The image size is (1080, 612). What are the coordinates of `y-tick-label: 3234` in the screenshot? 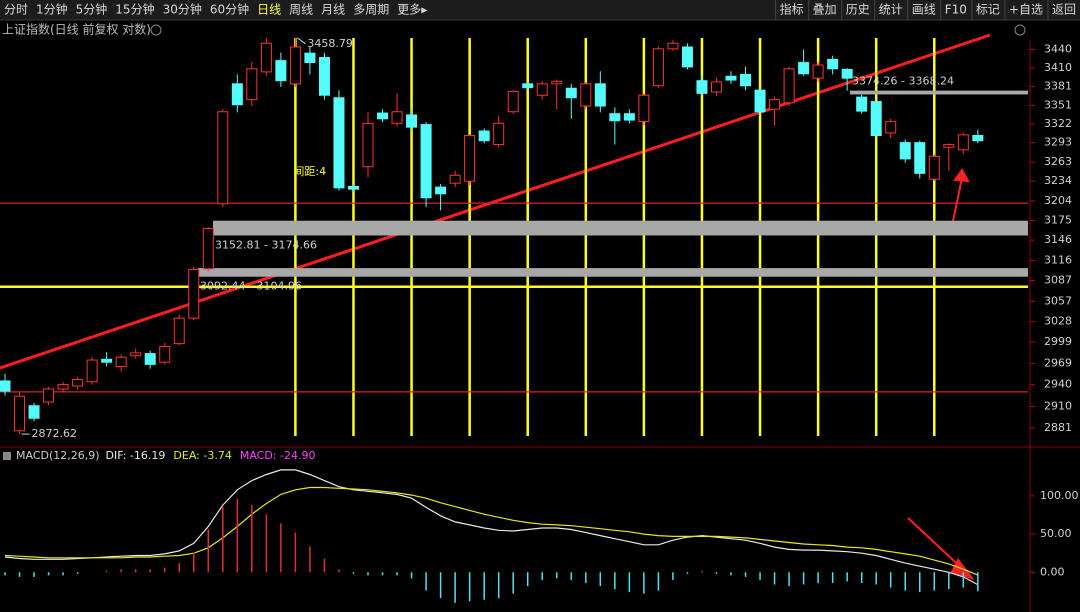 It's located at (1058, 180).